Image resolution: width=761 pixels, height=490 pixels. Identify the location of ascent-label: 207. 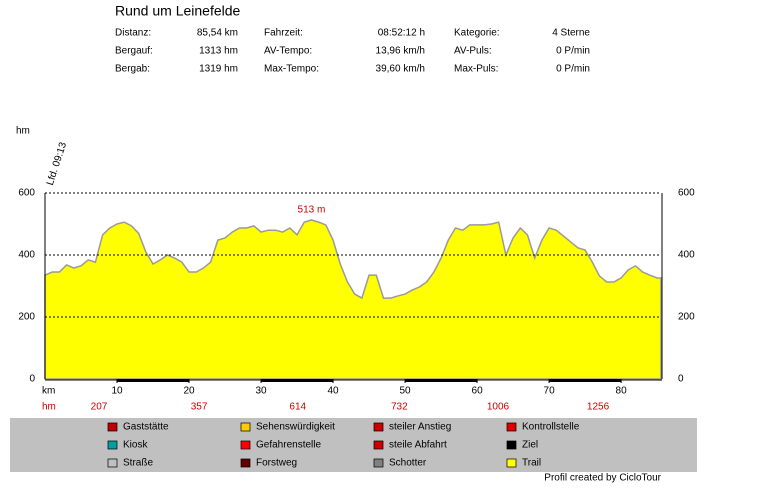
(99, 407).